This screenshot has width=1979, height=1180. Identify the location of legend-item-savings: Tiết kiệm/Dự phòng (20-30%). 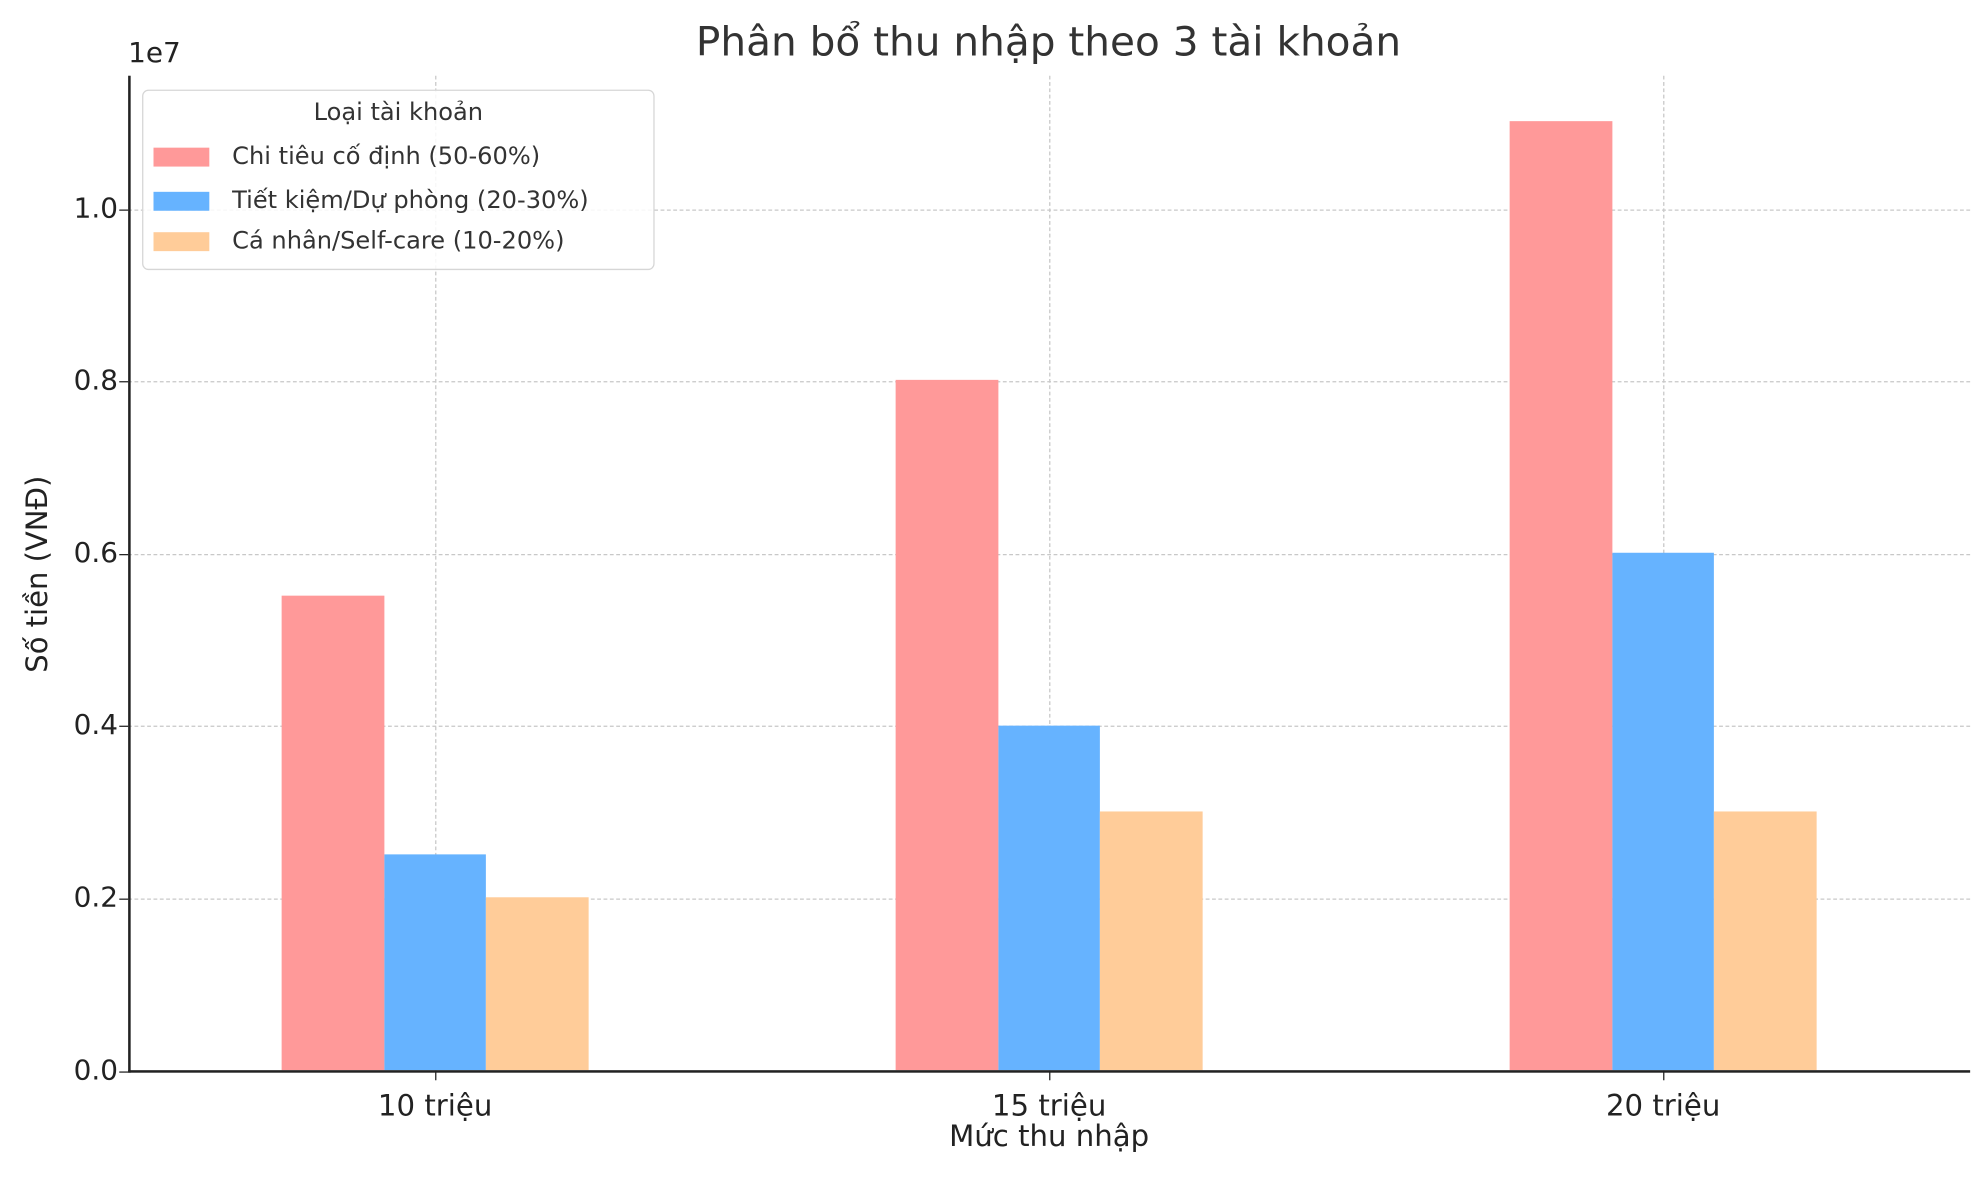
(371, 201).